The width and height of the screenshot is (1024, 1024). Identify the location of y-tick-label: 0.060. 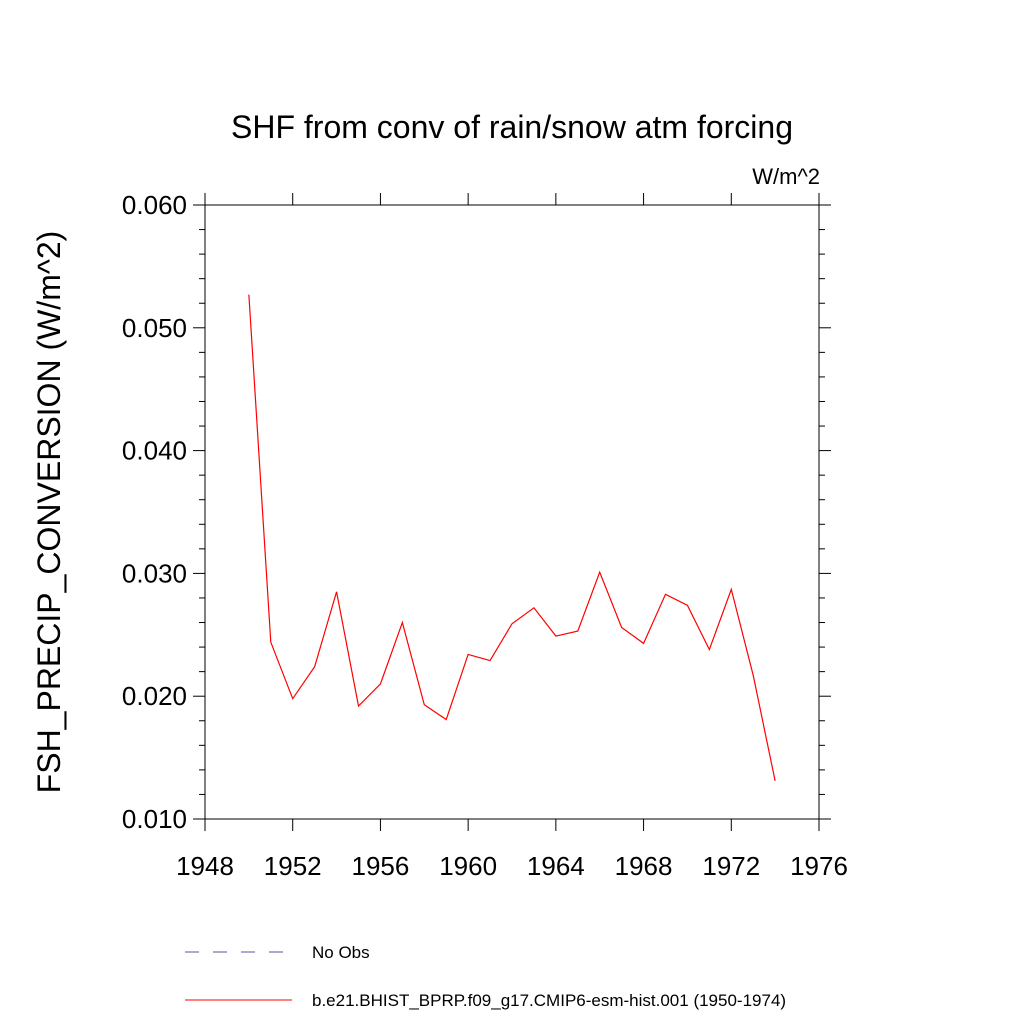
(154, 205).